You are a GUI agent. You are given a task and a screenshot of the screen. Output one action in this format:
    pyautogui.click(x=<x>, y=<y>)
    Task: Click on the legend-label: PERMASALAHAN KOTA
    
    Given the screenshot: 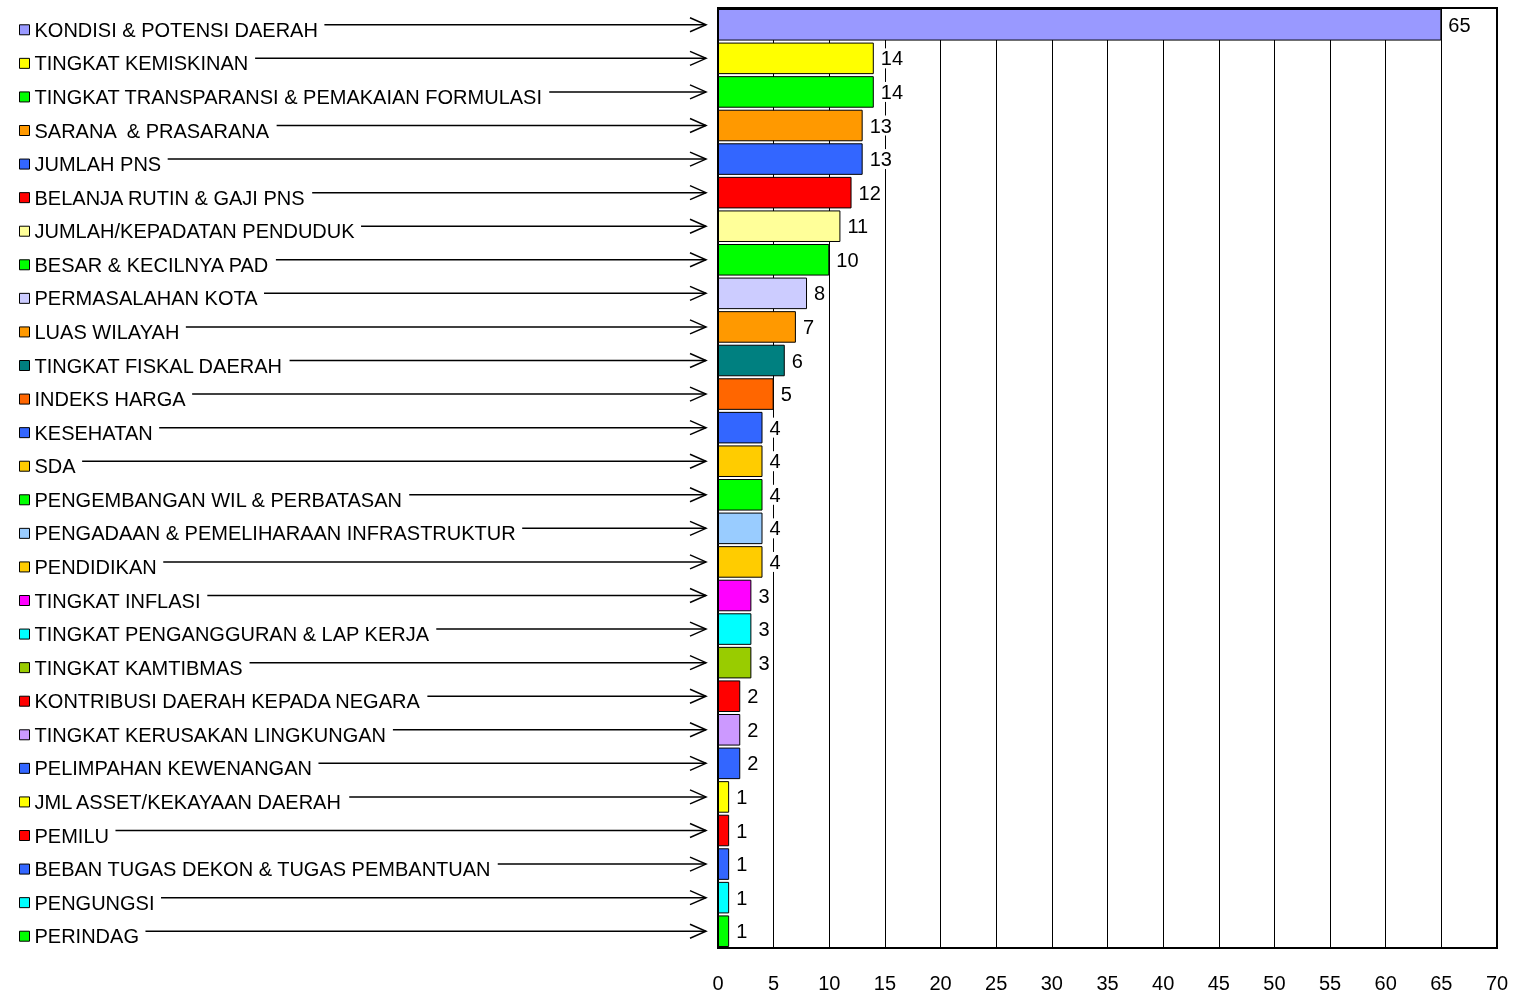 What is the action you would take?
    pyautogui.click(x=146, y=298)
    